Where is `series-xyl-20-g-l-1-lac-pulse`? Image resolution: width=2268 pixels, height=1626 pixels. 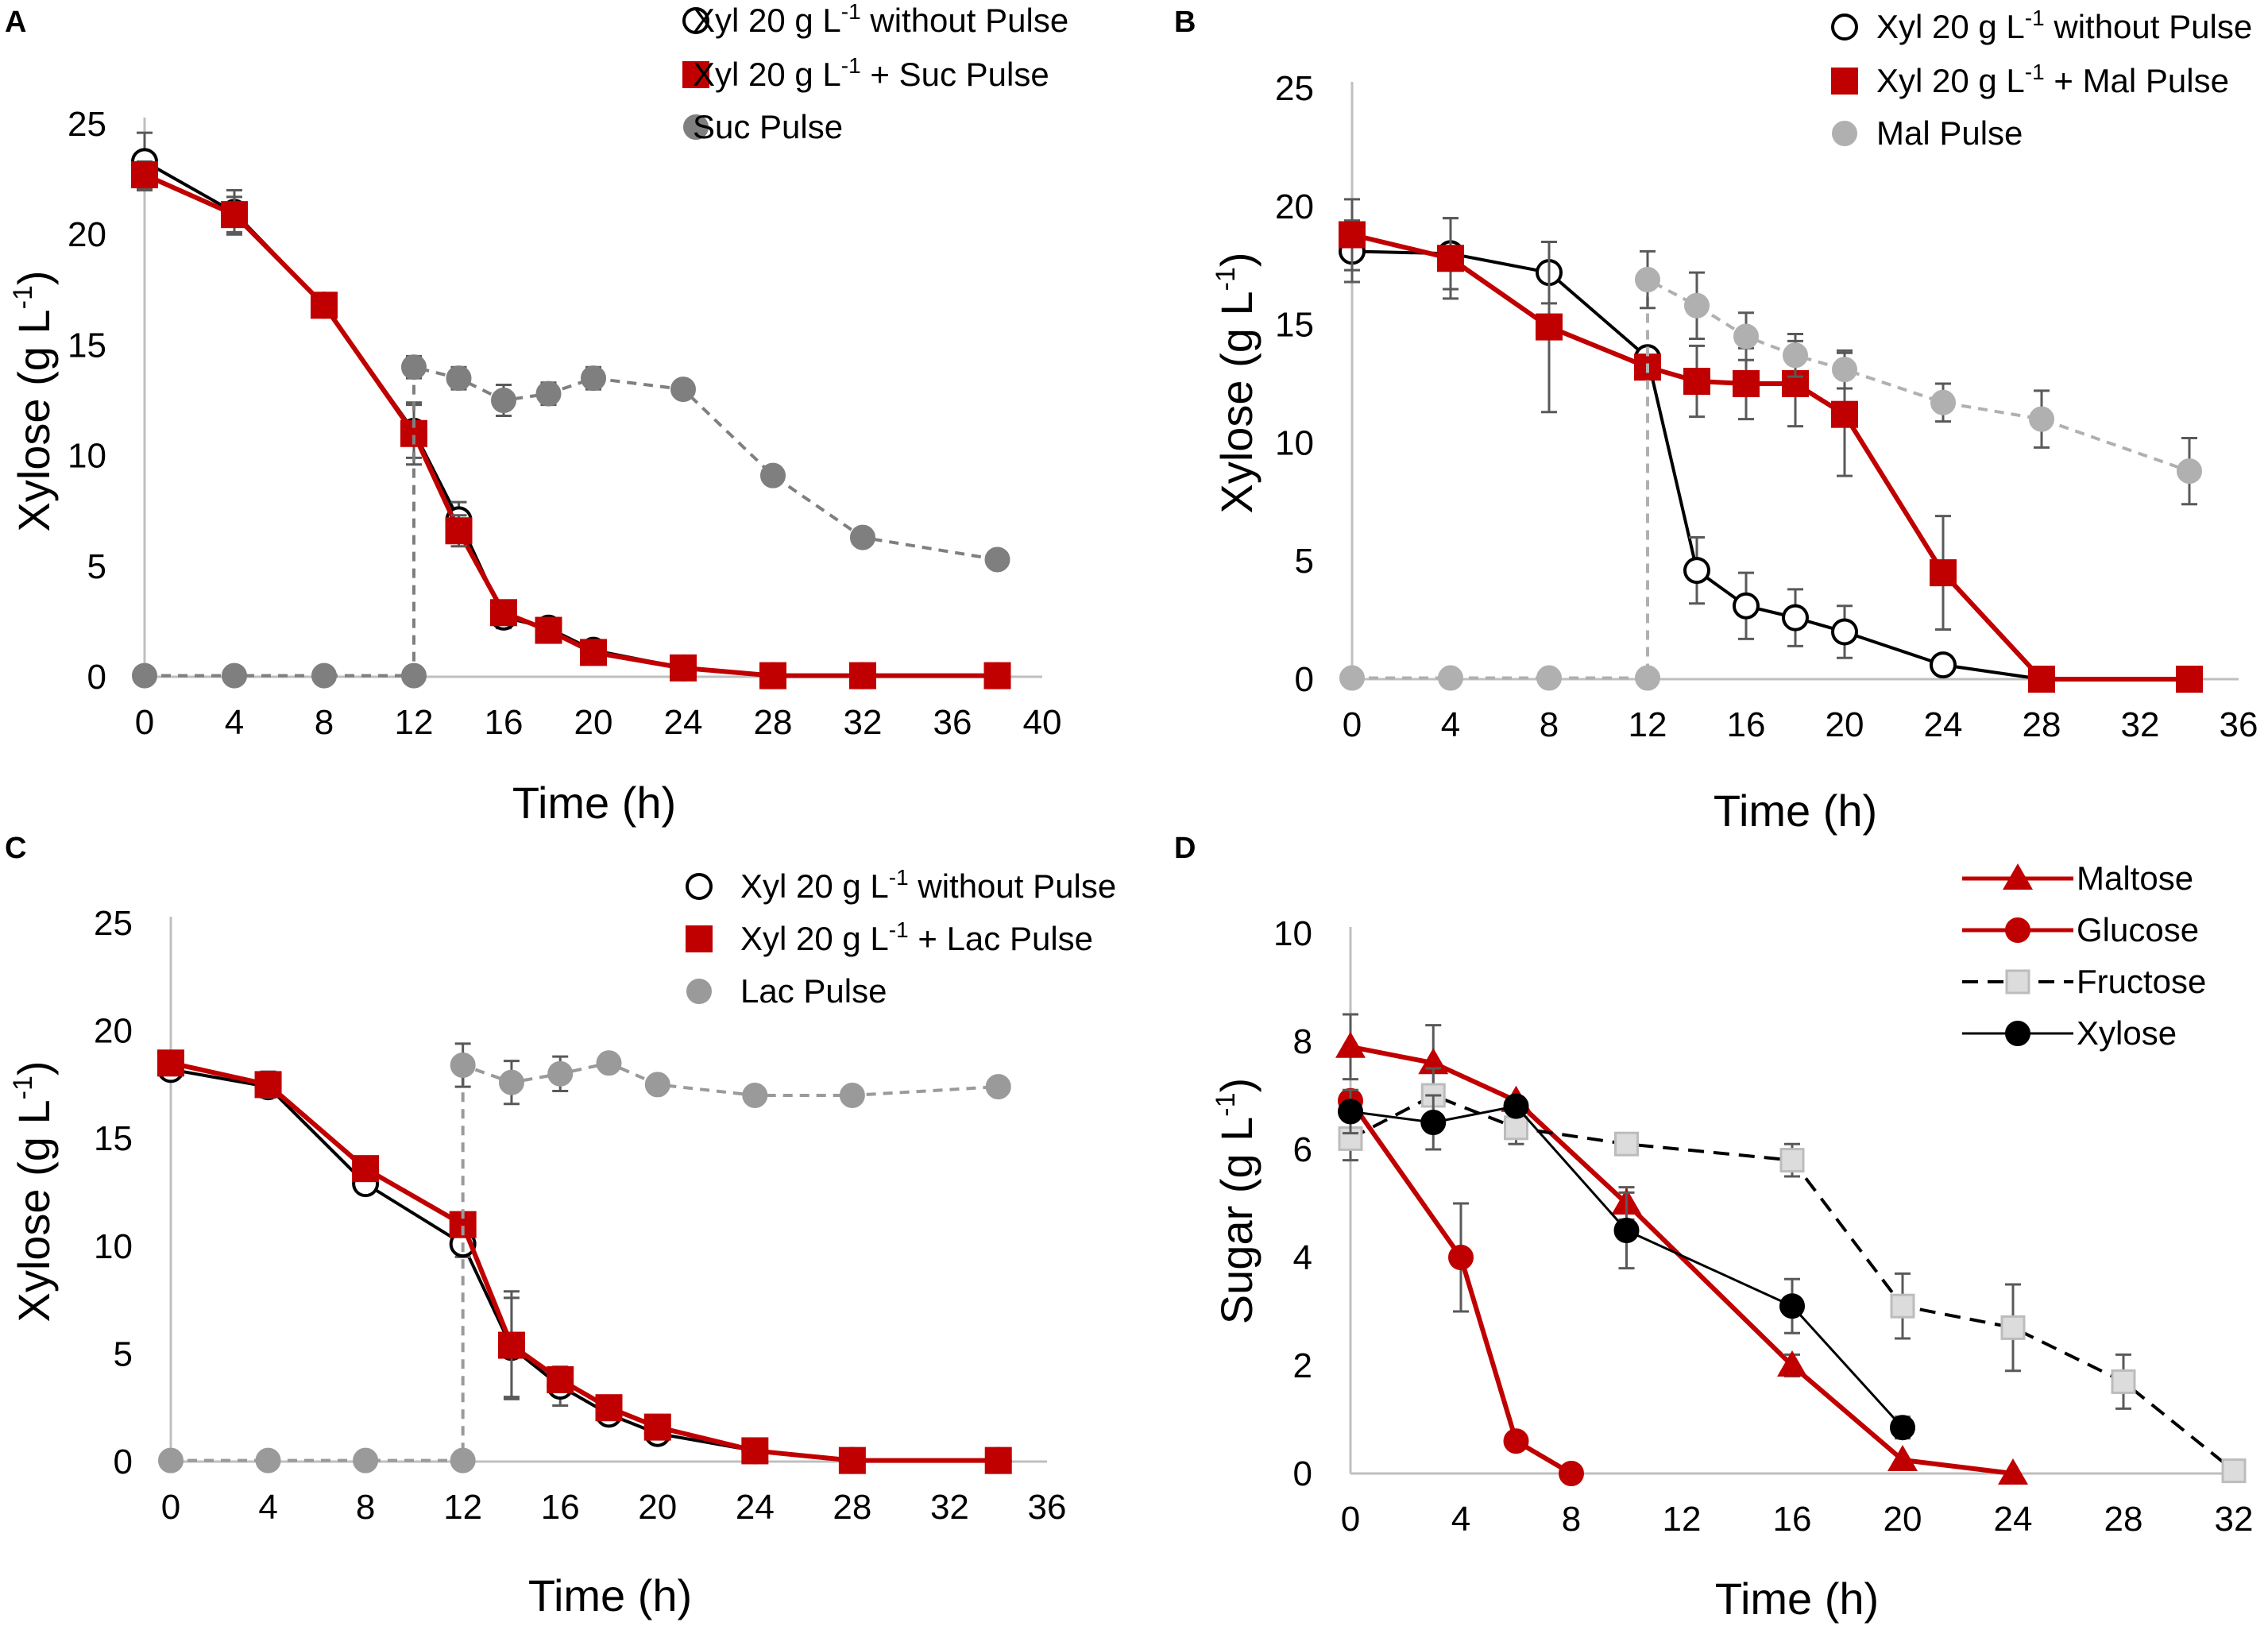 series-xyl-20-g-l-1-lac-pulse is located at coordinates (584, 1261).